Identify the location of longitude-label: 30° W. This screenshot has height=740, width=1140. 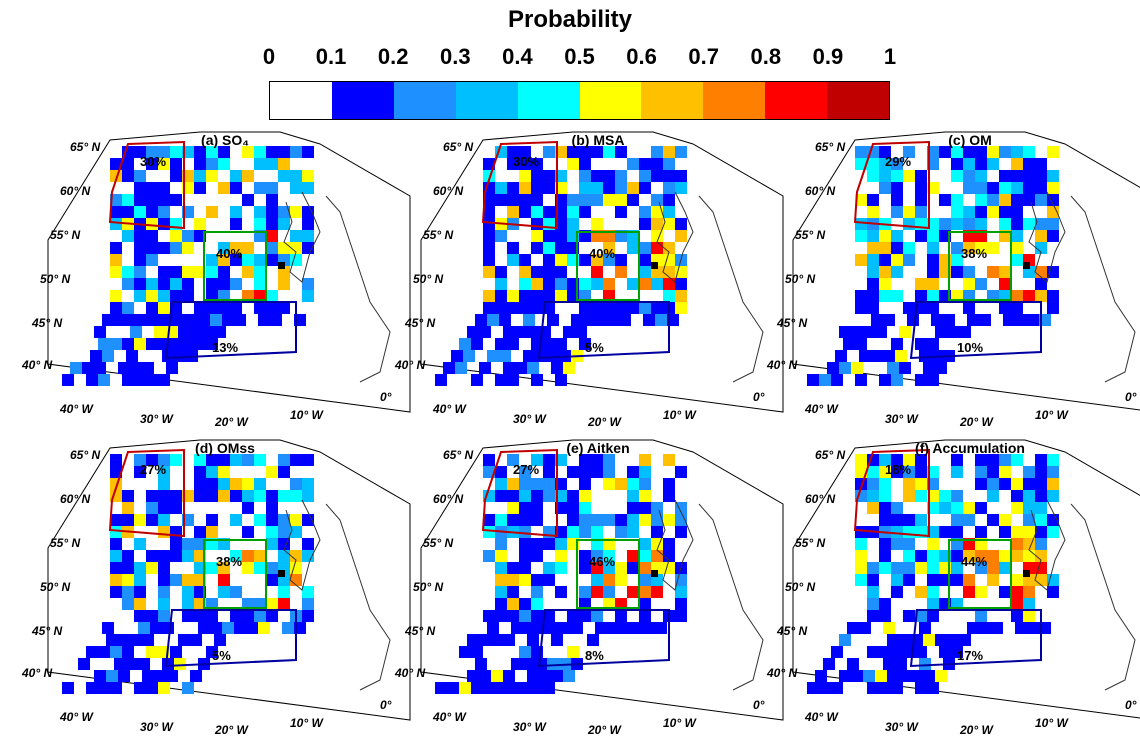
(529, 727).